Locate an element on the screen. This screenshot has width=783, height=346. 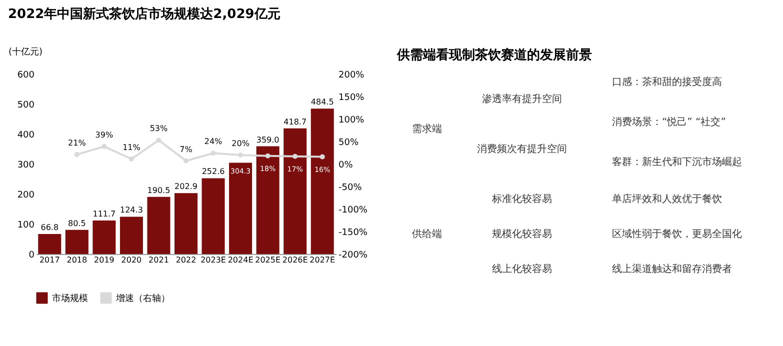
y-tick-label: 400 is located at coordinates (26, 135).